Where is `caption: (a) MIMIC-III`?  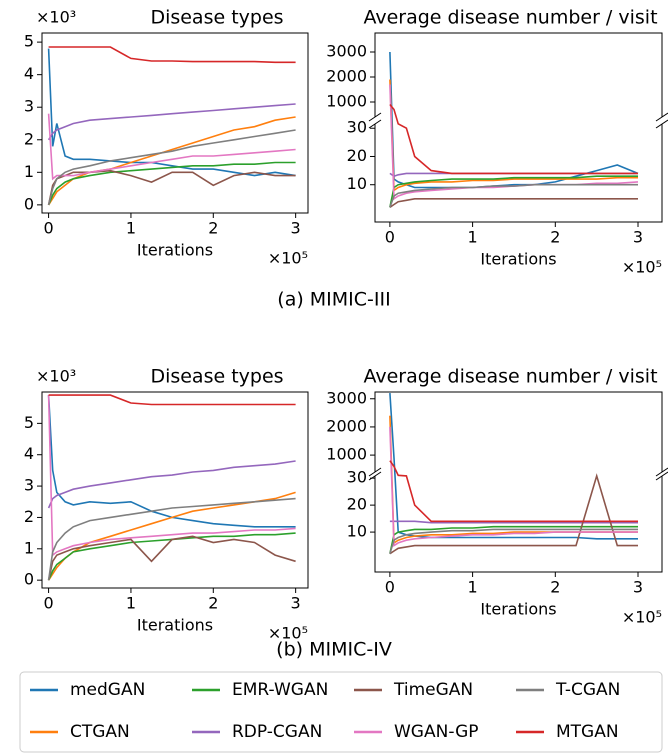 caption: (a) MIMIC-III is located at coordinates (333, 300).